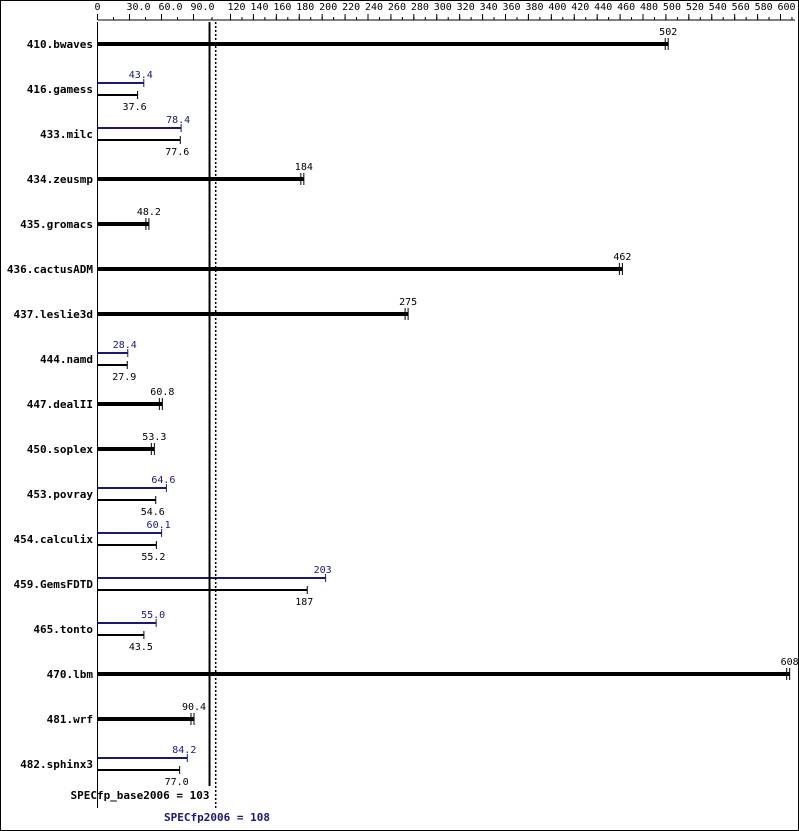 The height and width of the screenshot is (831, 799). What do you see at coordinates (60, 44) in the screenshot?
I see `benchmark-label: 410.bwaves` at bounding box center [60, 44].